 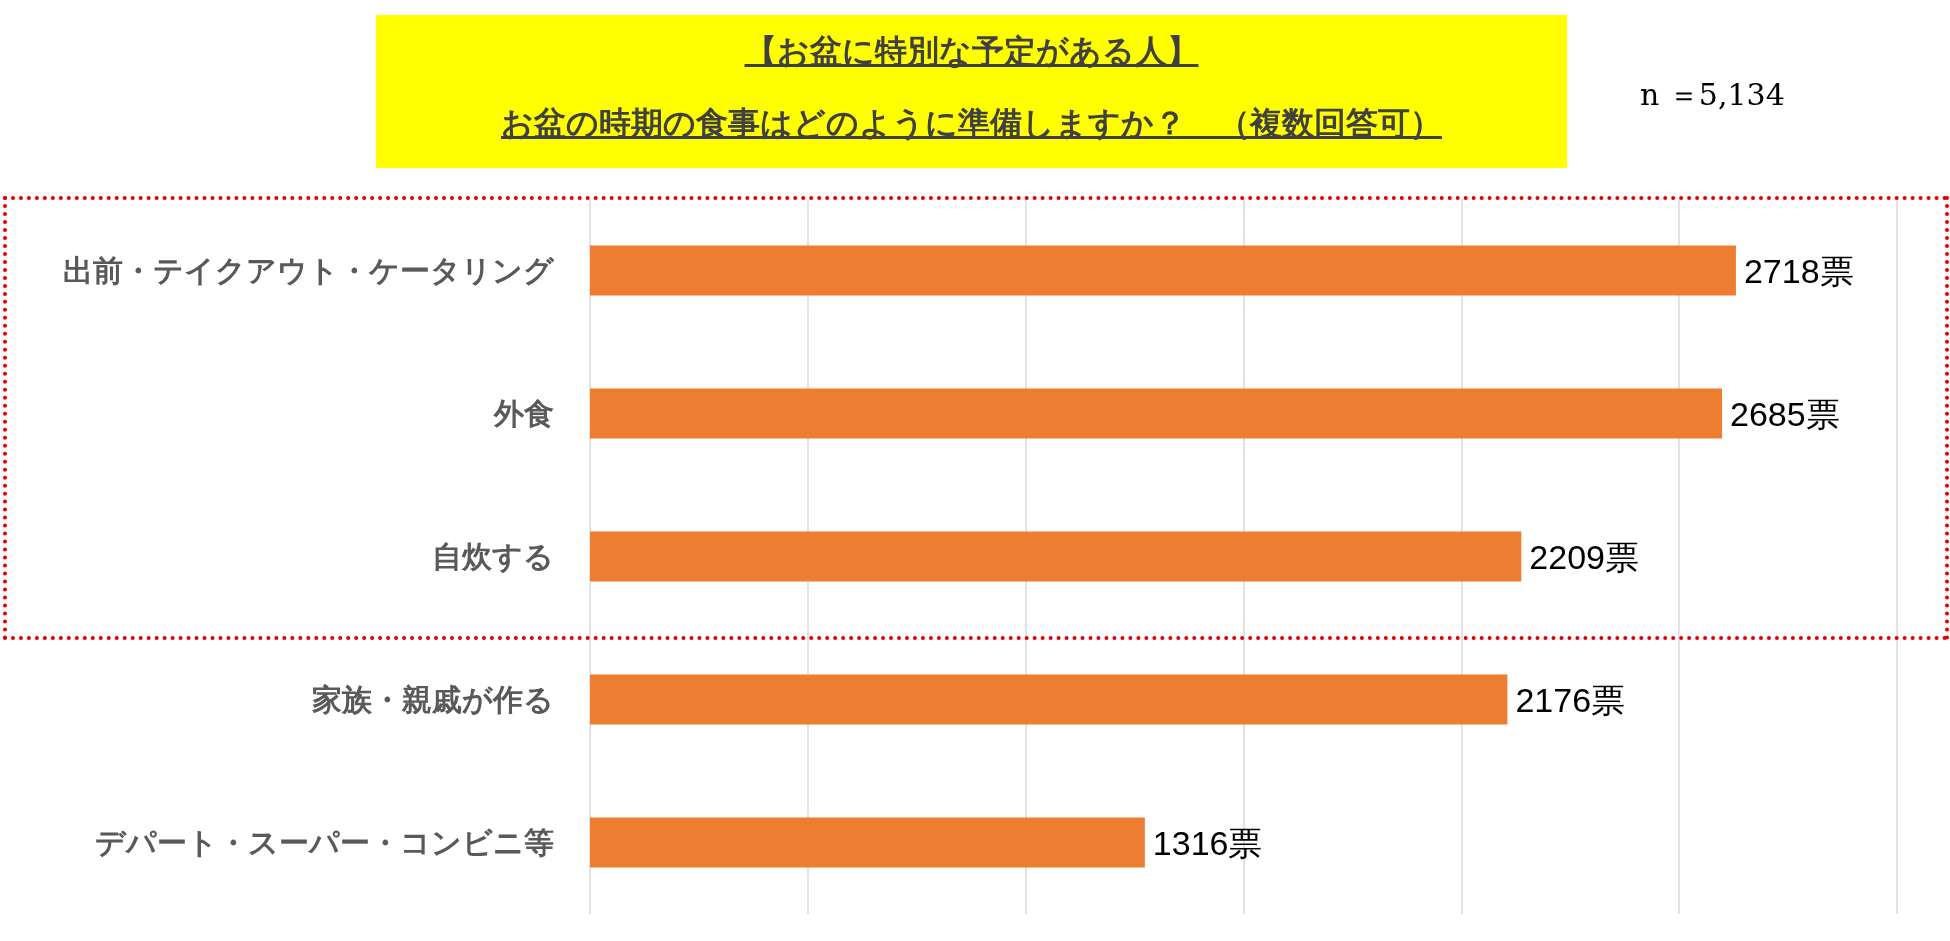 What do you see at coordinates (1207, 842) in the screenshot?
I see `data-label: 1316票` at bounding box center [1207, 842].